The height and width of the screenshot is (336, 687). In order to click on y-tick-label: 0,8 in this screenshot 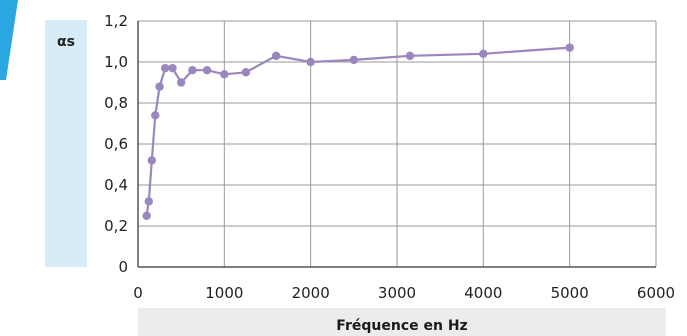, I will do `click(116, 103)`.